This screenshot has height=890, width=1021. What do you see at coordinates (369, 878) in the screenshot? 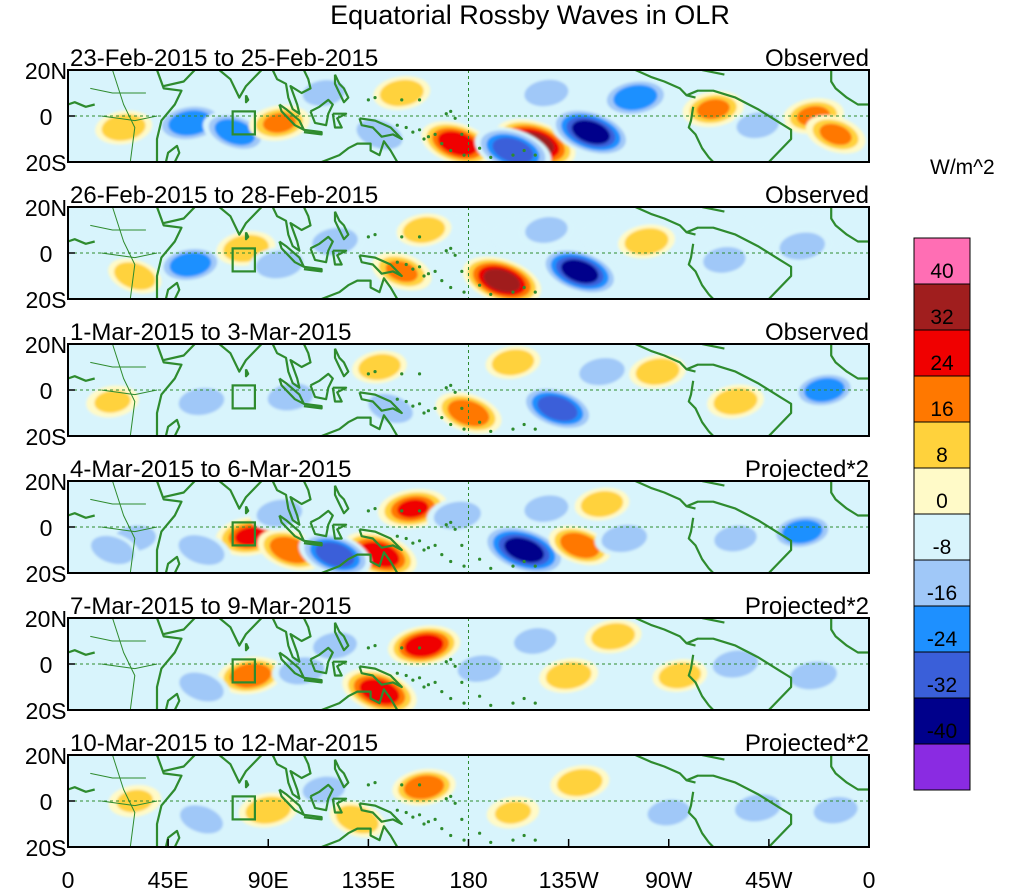
I see `x-tick-label: 135E` at bounding box center [369, 878].